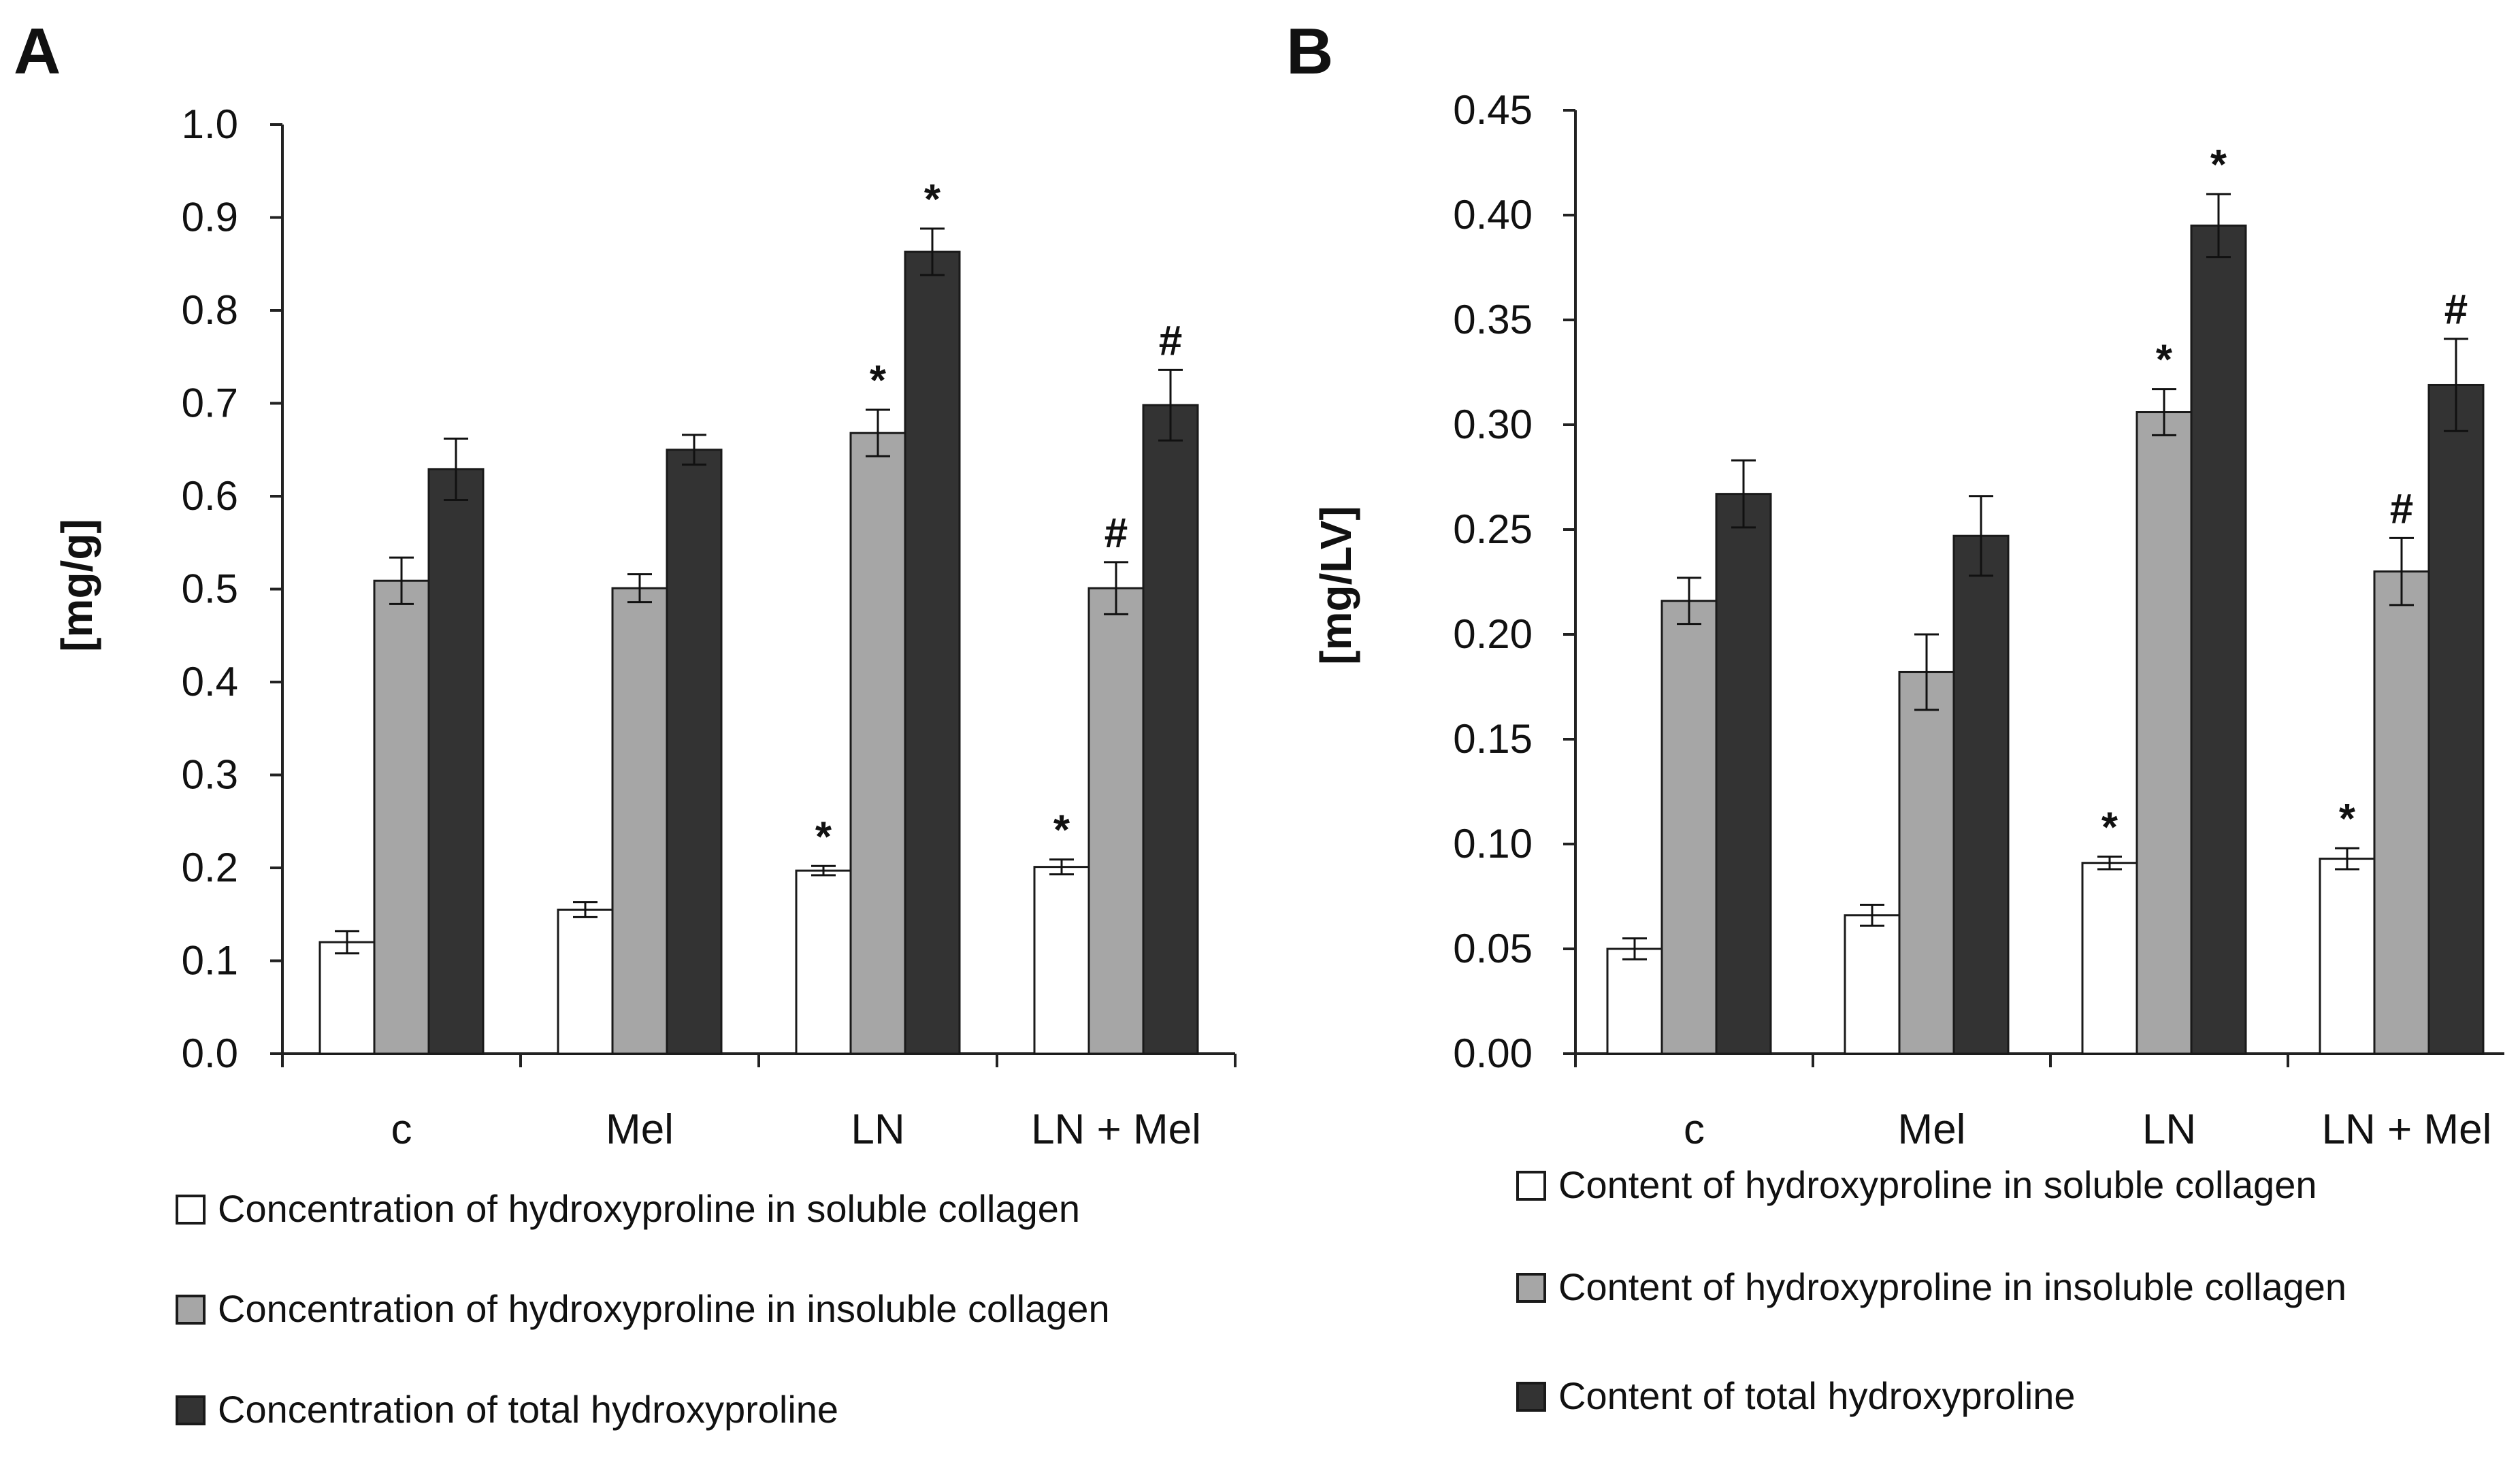  I want to click on y-tick-label: 0.3, so click(210, 775).